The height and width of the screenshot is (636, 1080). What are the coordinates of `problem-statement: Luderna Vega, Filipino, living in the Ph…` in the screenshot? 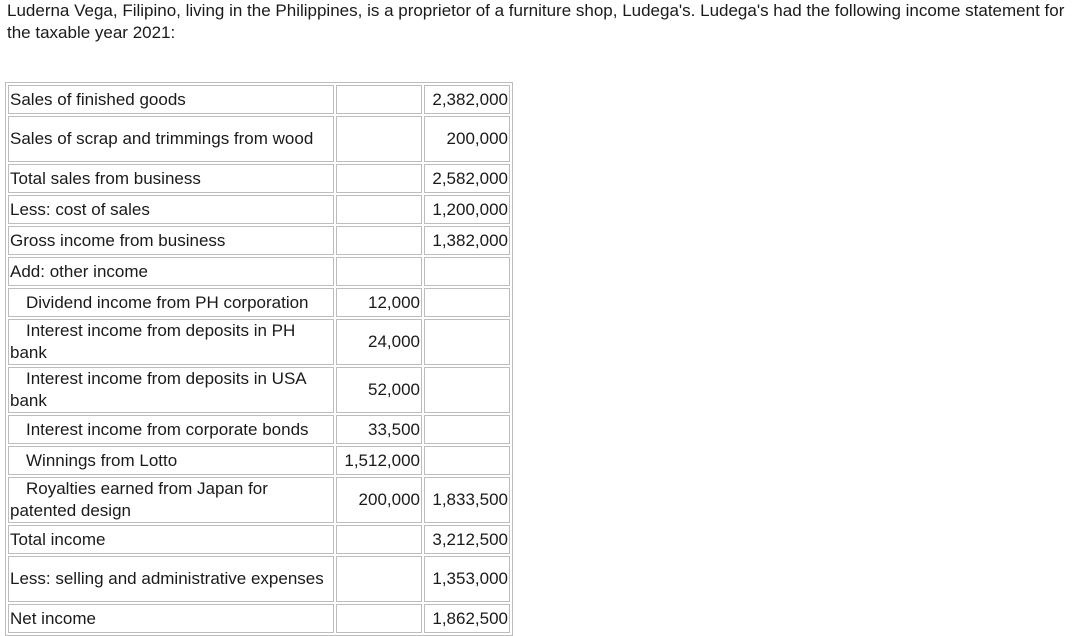 It's located at (536, 21).